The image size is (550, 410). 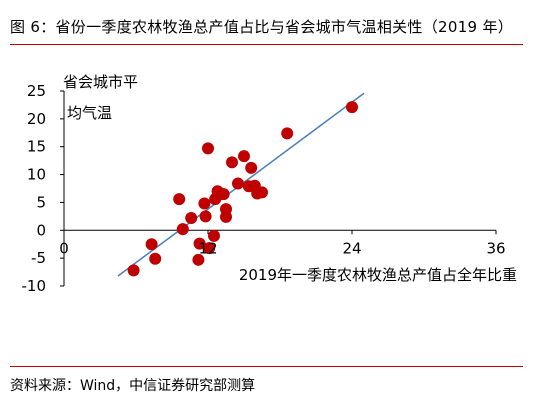 I want to click on y-tick-label: 25, so click(x=36, y=91).